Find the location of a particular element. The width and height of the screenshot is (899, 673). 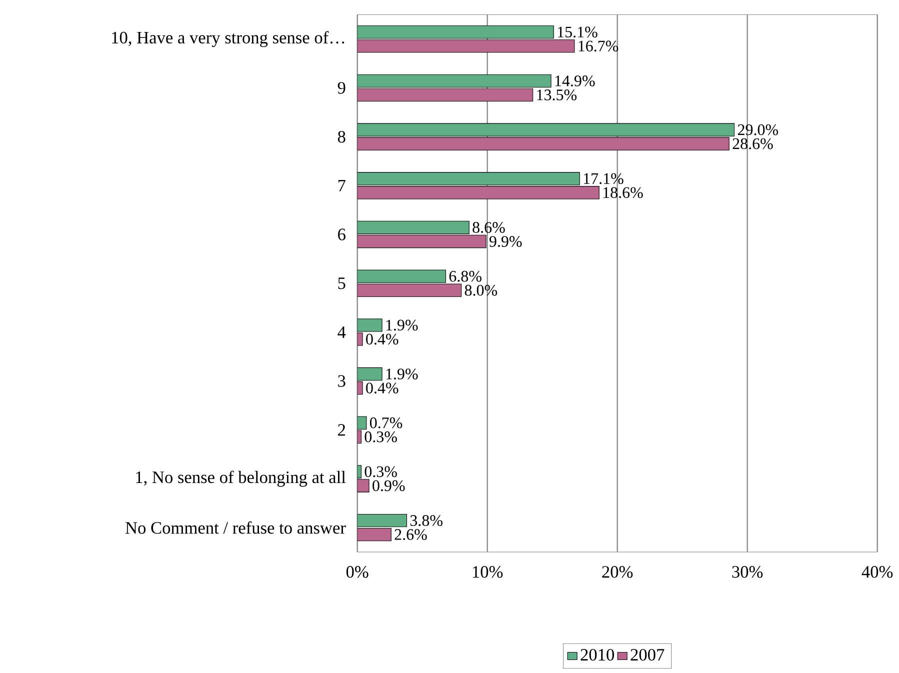

legend-label: 2007 is located at coordinates (647, 654).